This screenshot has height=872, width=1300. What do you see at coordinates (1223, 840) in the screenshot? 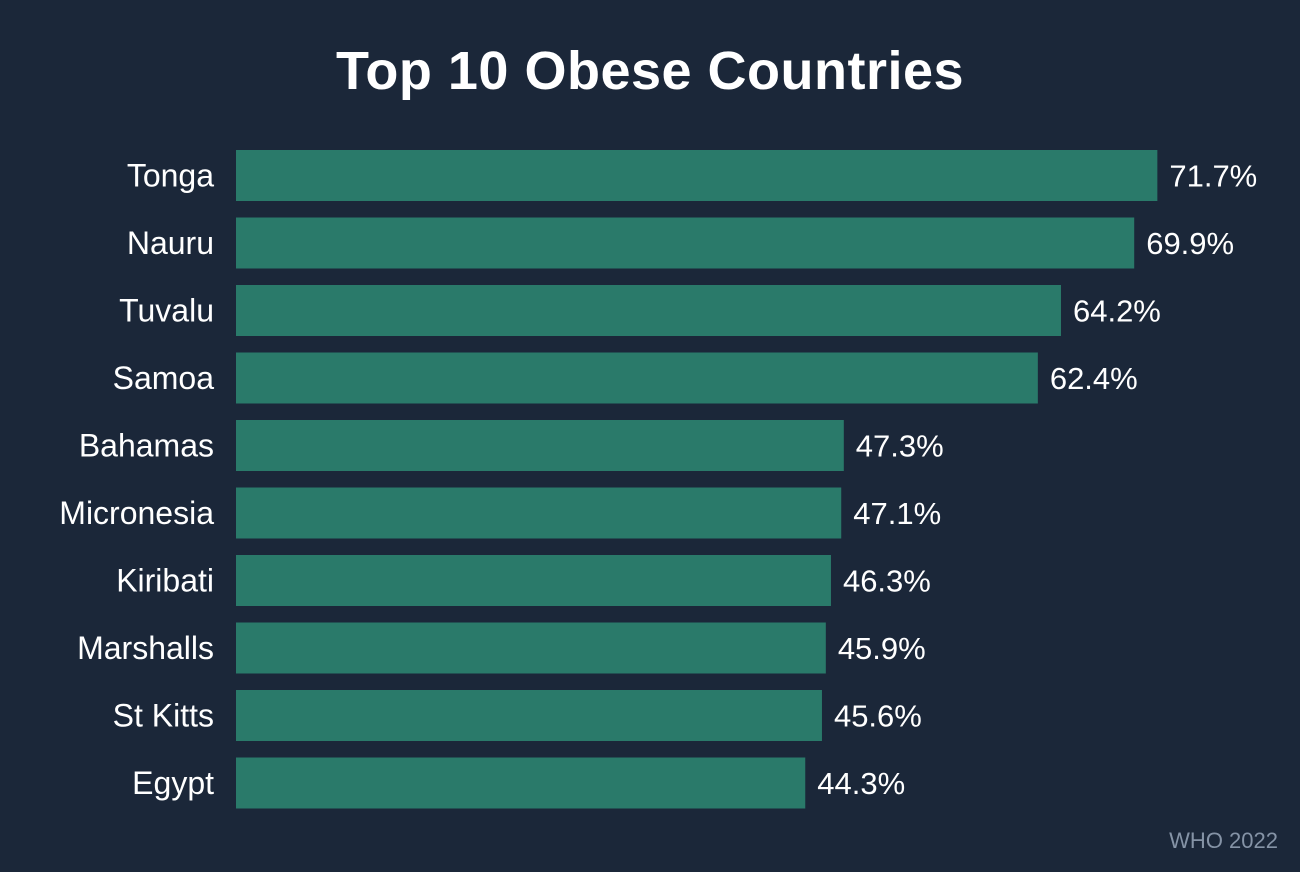
I see `source-note: WHO 2022` at bounding box center [1223, 840].